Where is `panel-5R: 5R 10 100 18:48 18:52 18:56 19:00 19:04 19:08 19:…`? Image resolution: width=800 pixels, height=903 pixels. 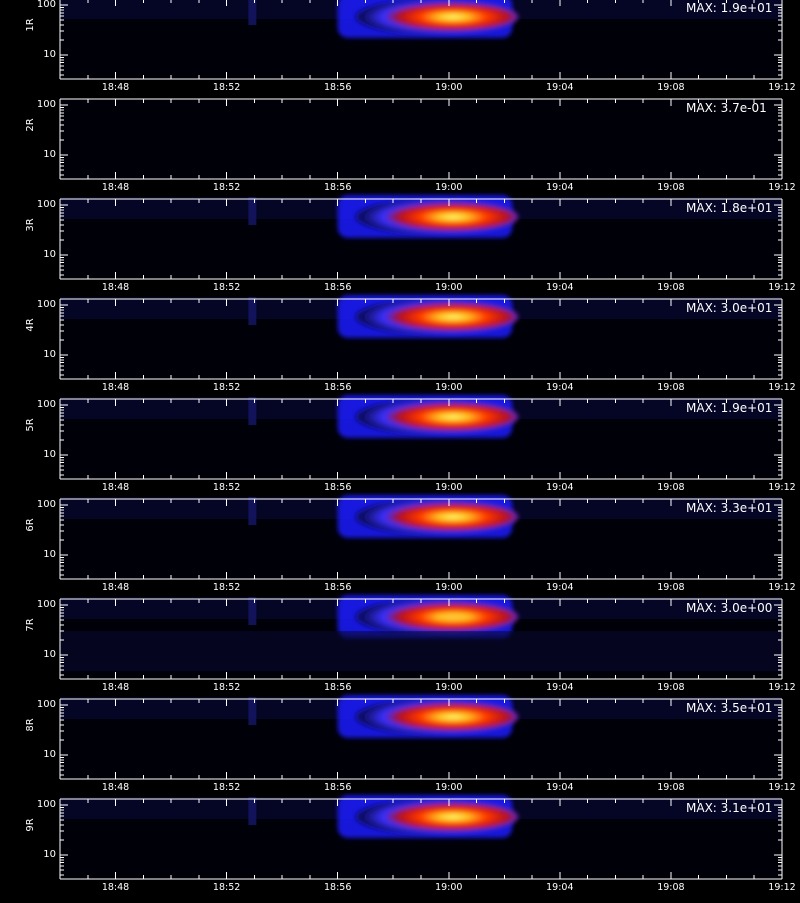 panel-5R: 5R 10 100 18:48 18:52 18:56 19:00 19:04 19:08 19:… is located at coordinates (400, 447).